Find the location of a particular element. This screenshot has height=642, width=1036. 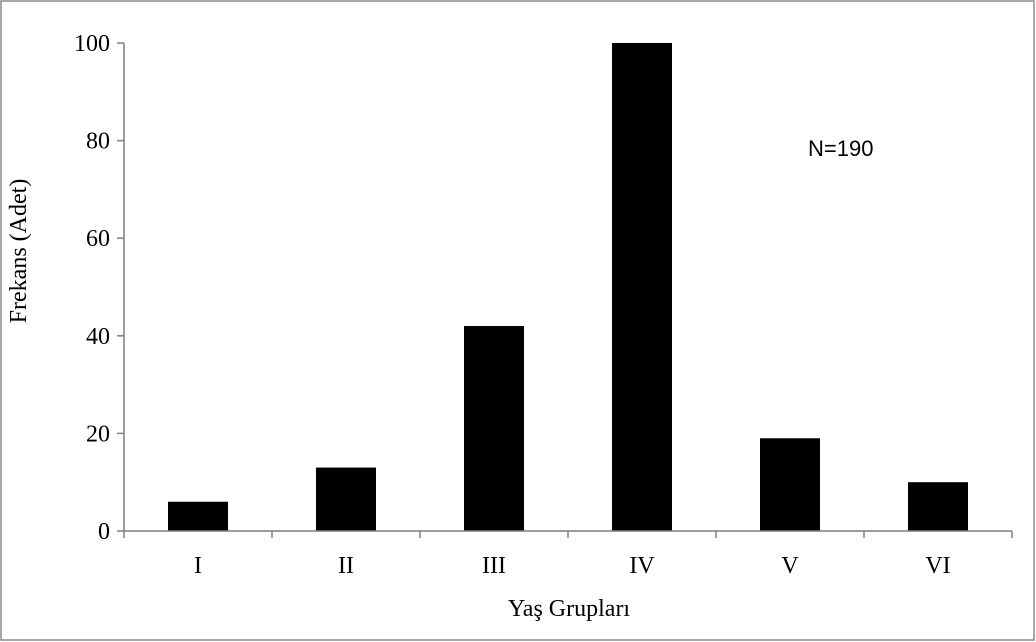

x-tick-label: II is located at coordinates (346, 566).